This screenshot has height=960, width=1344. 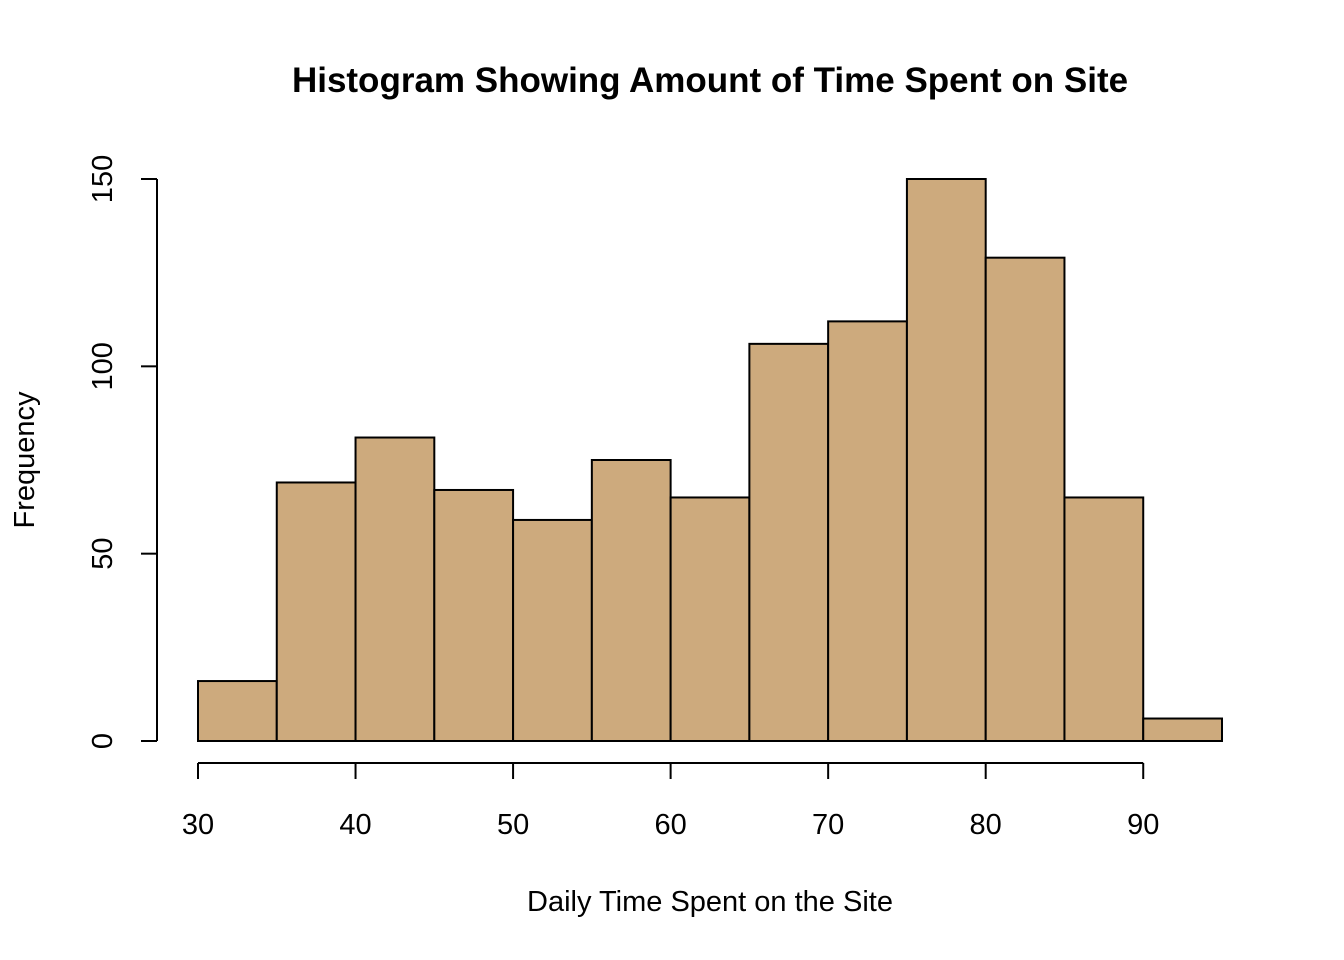 What do you see at coordinates (103, 366) in the screenshot?
I see `y-tick-label: 100` at bounding box center [103, 366].